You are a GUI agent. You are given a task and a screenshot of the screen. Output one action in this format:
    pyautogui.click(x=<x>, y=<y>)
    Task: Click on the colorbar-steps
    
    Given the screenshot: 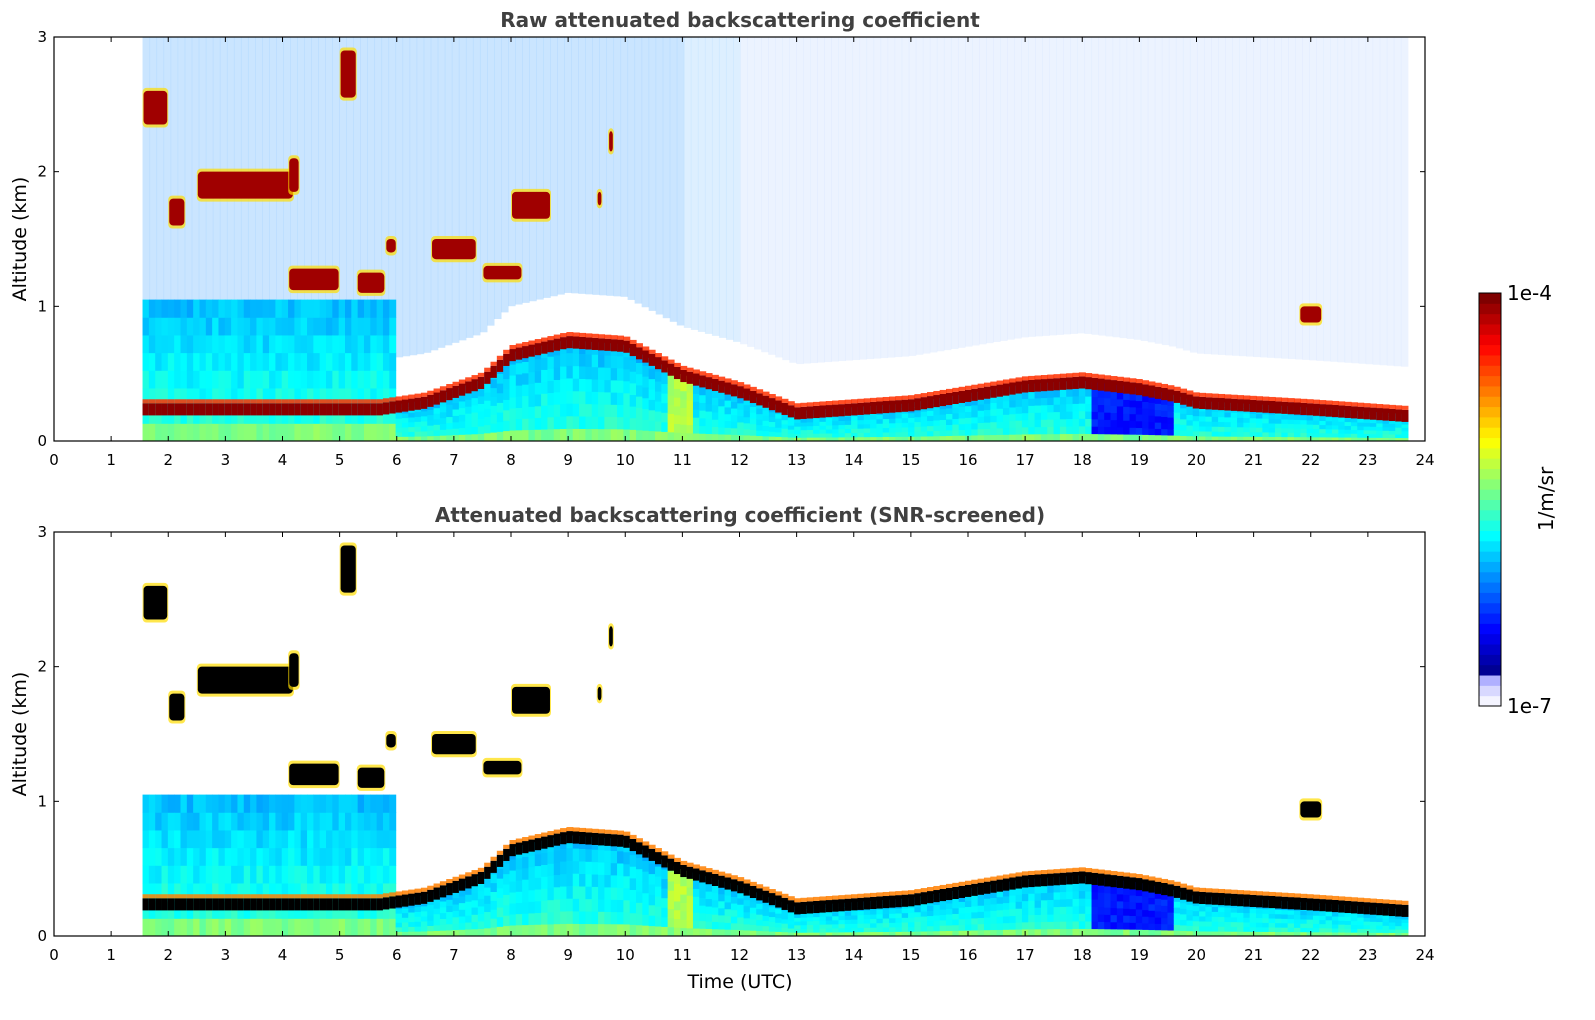 What is the action you would take?
    pyautogui.click(x=1490, y=500)
    